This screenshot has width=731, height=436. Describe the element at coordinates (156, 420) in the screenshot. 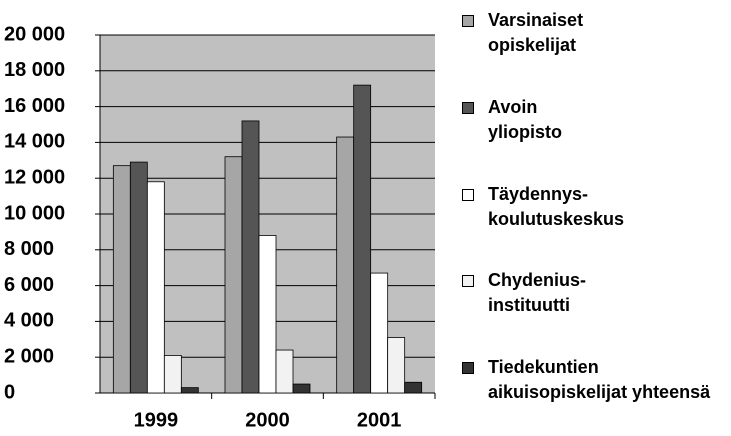

I see `x-tick-label: 1999` at that location.